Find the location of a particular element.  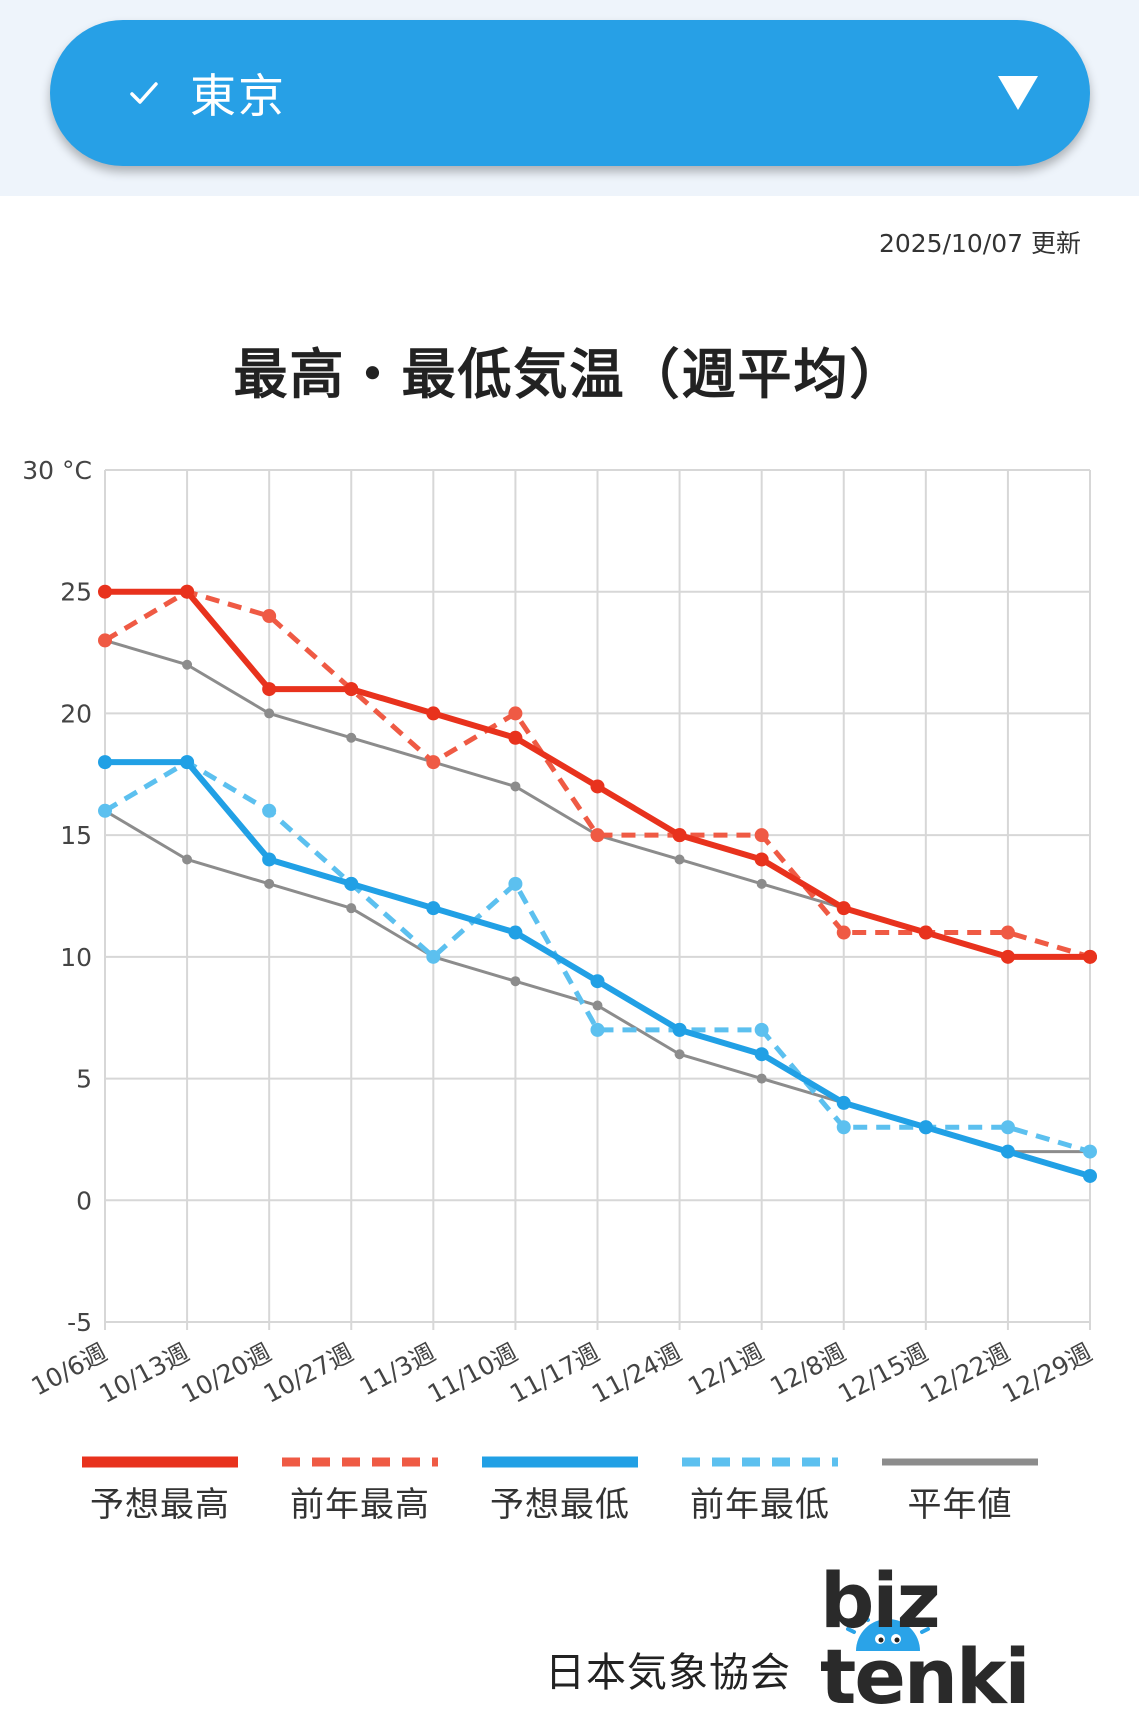

legend-swatch-last-year-high is located at coordinates (360, 1462).